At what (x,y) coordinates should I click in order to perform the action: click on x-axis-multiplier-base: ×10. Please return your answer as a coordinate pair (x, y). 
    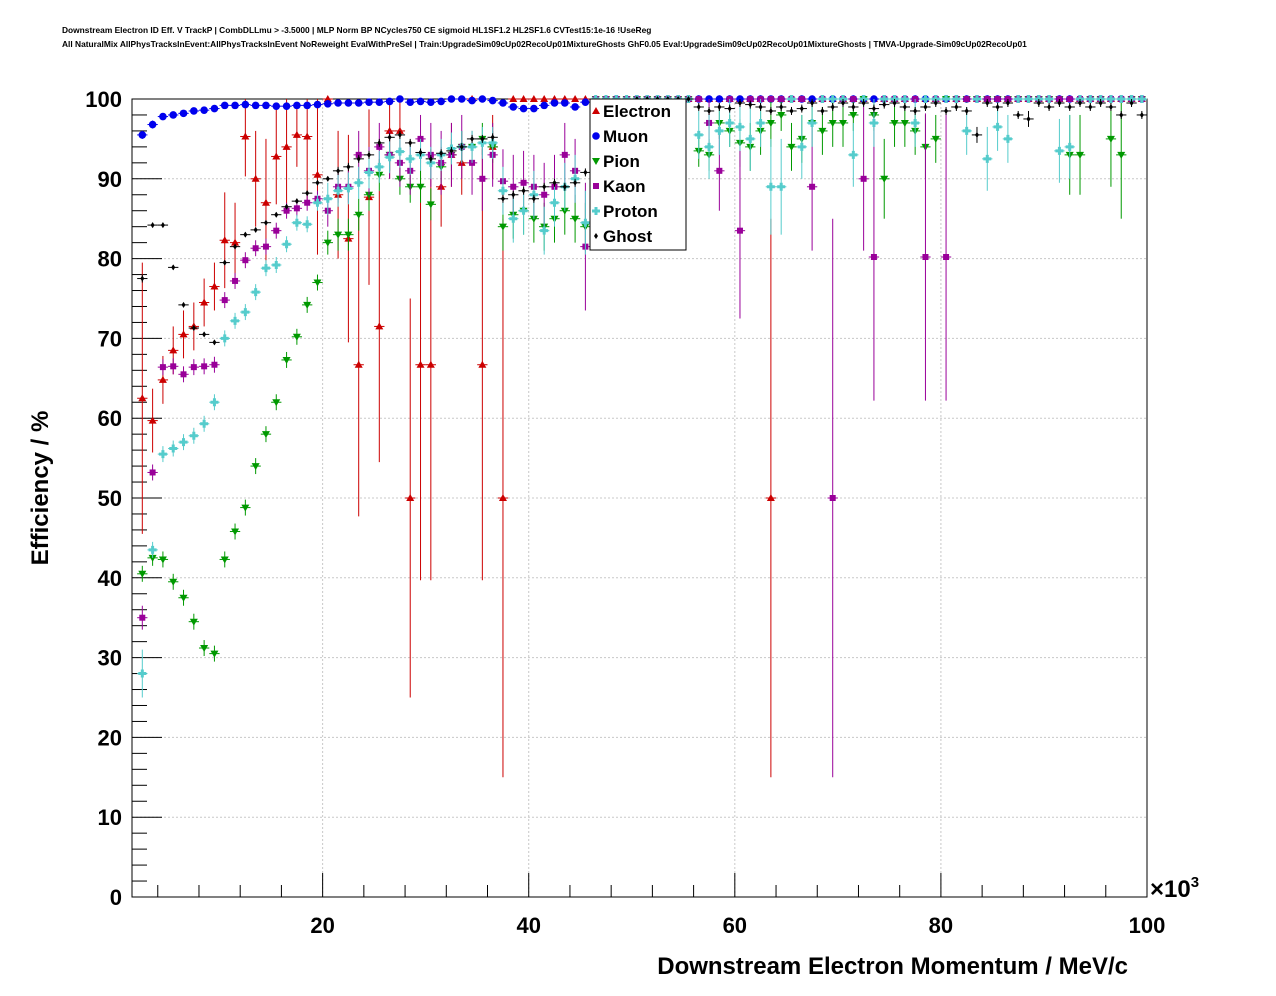
    Looking at the image, I should click on (1170, 889).